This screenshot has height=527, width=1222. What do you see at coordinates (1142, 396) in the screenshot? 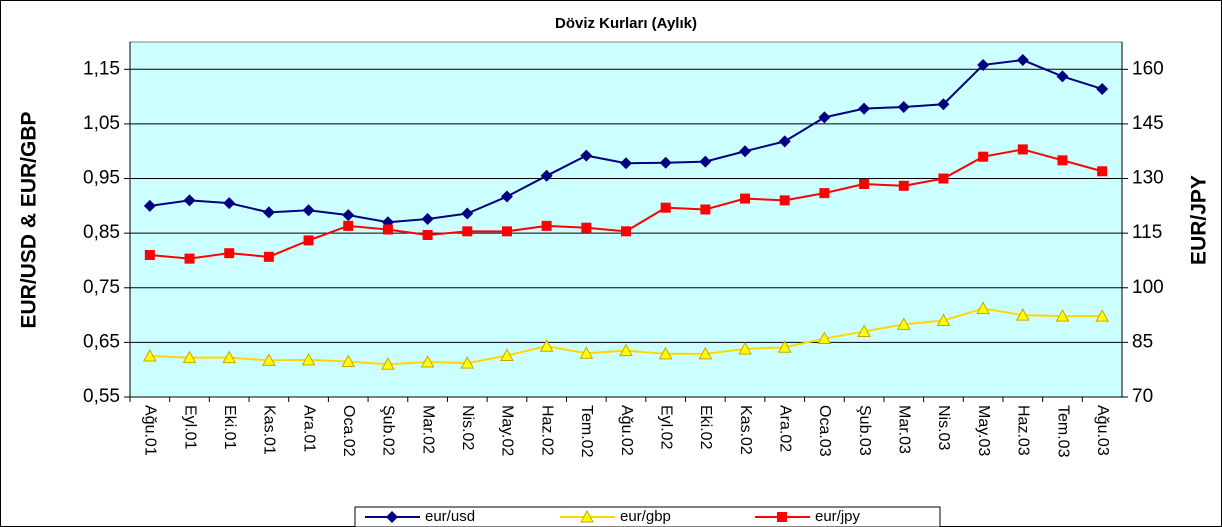
I see `y2-tick-label: 70` at bounding box center [1142, 396].